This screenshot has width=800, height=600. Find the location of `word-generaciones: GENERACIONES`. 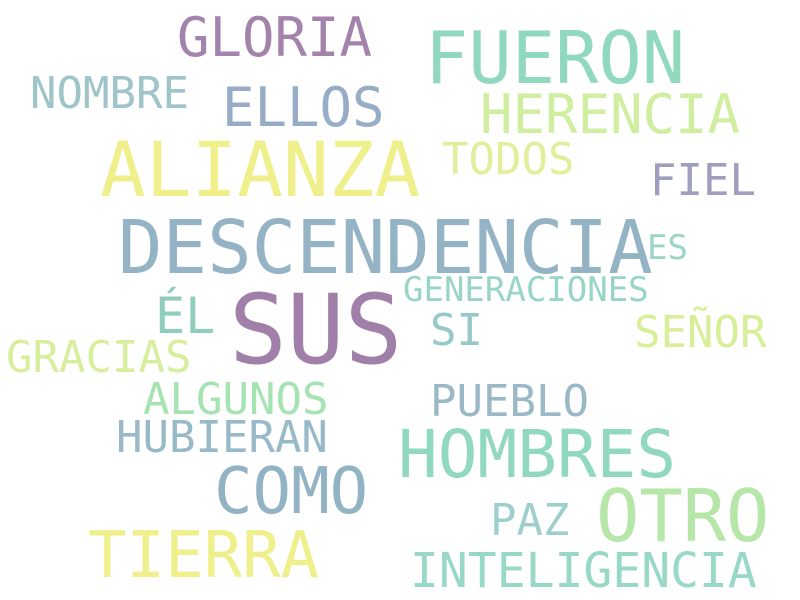

word-generaciones: GENERACIONES is located at coordinates (526, 290).